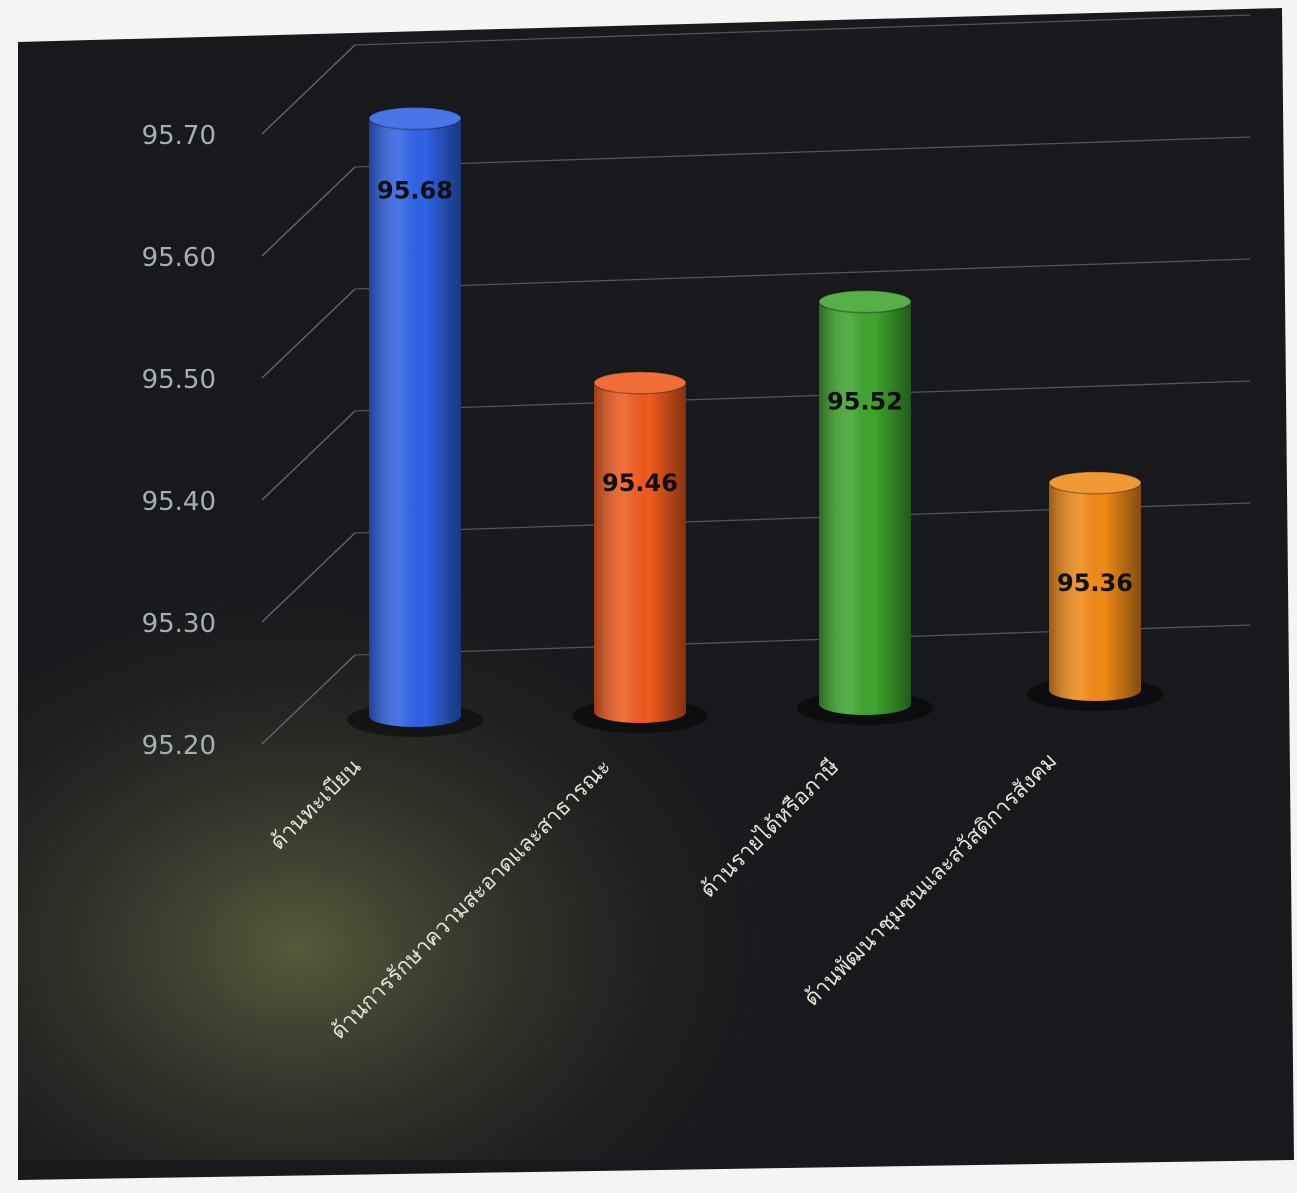 This screenshot has width=1297, height=1193. What do you see at coordinates (179, 502) in the screenshot?
I see `y-tick-label: 95.40` at bounding box center [179, 502].